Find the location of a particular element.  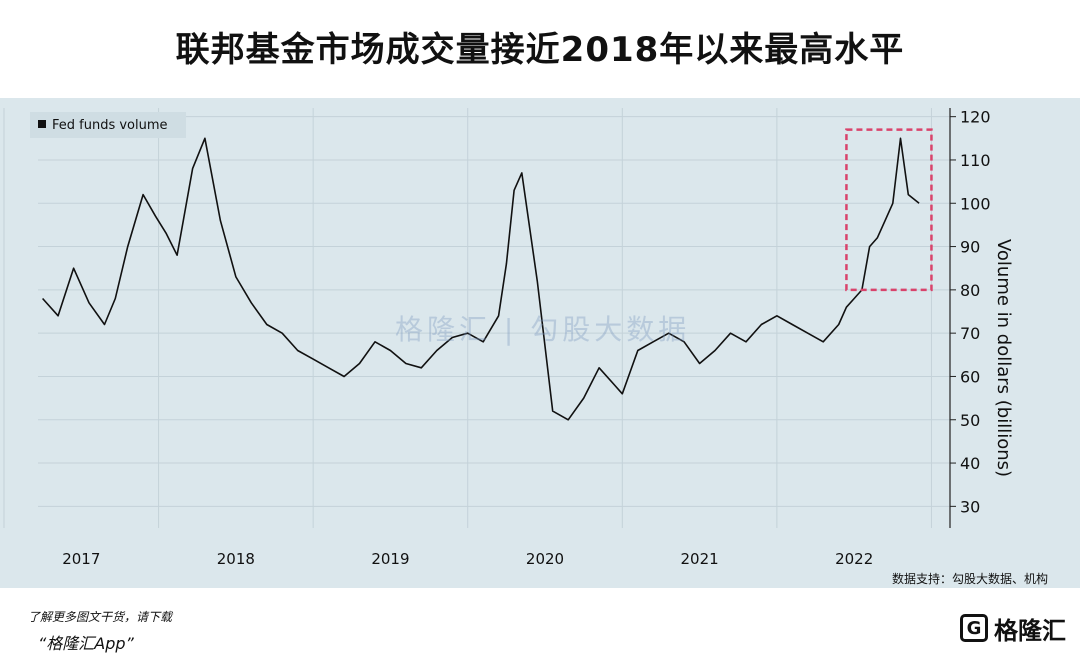

watermark: 格隆汇 | 勾股大数据 is located at coordinates (543, 329).